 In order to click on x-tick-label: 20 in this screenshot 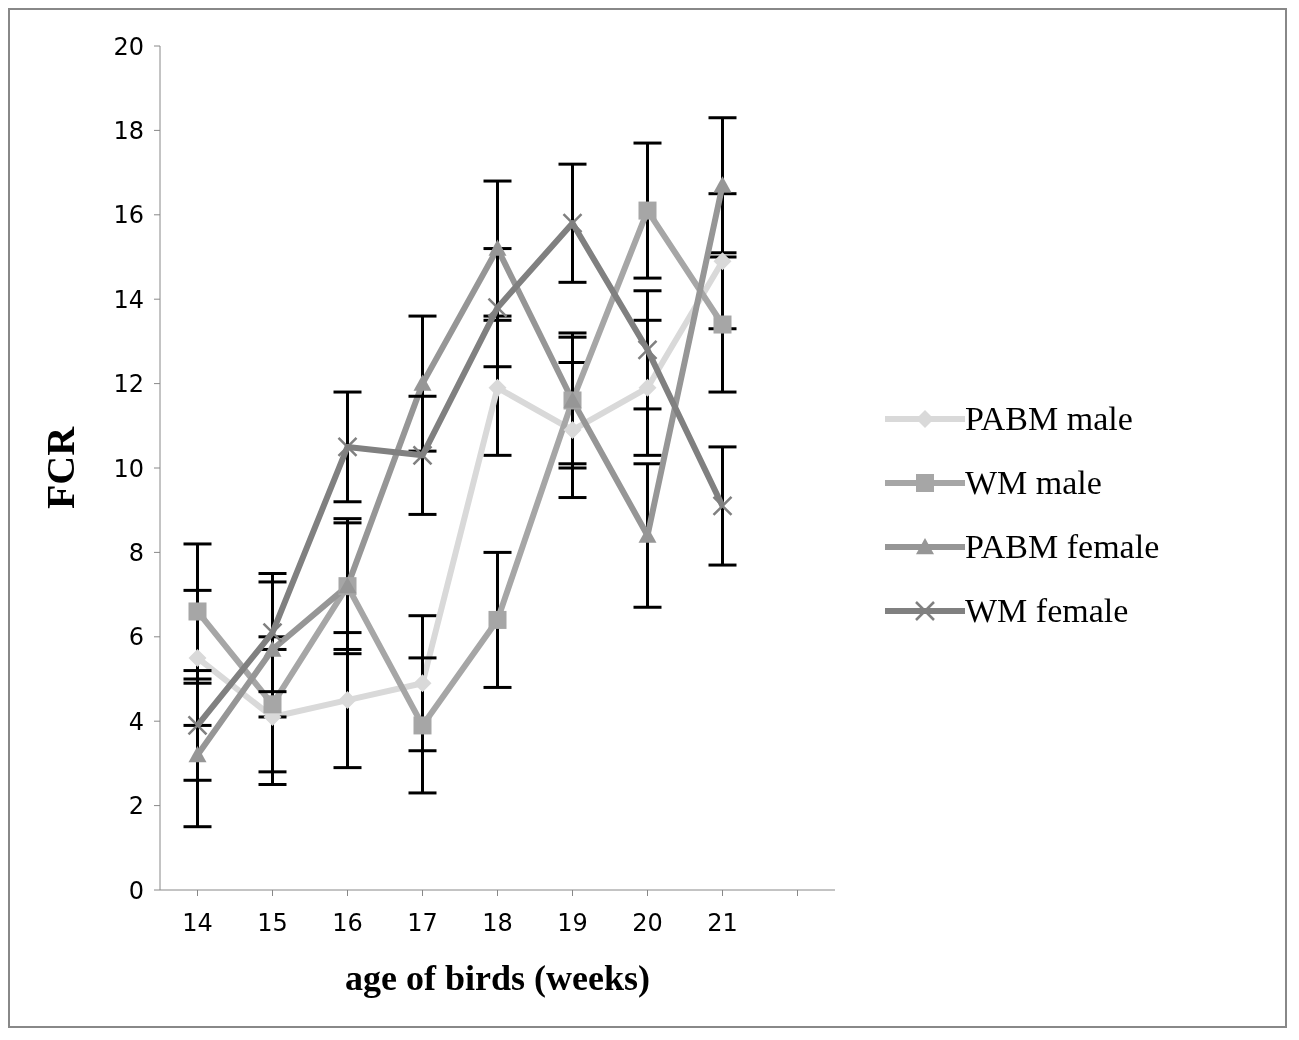, I will do `click(647, 923)`.